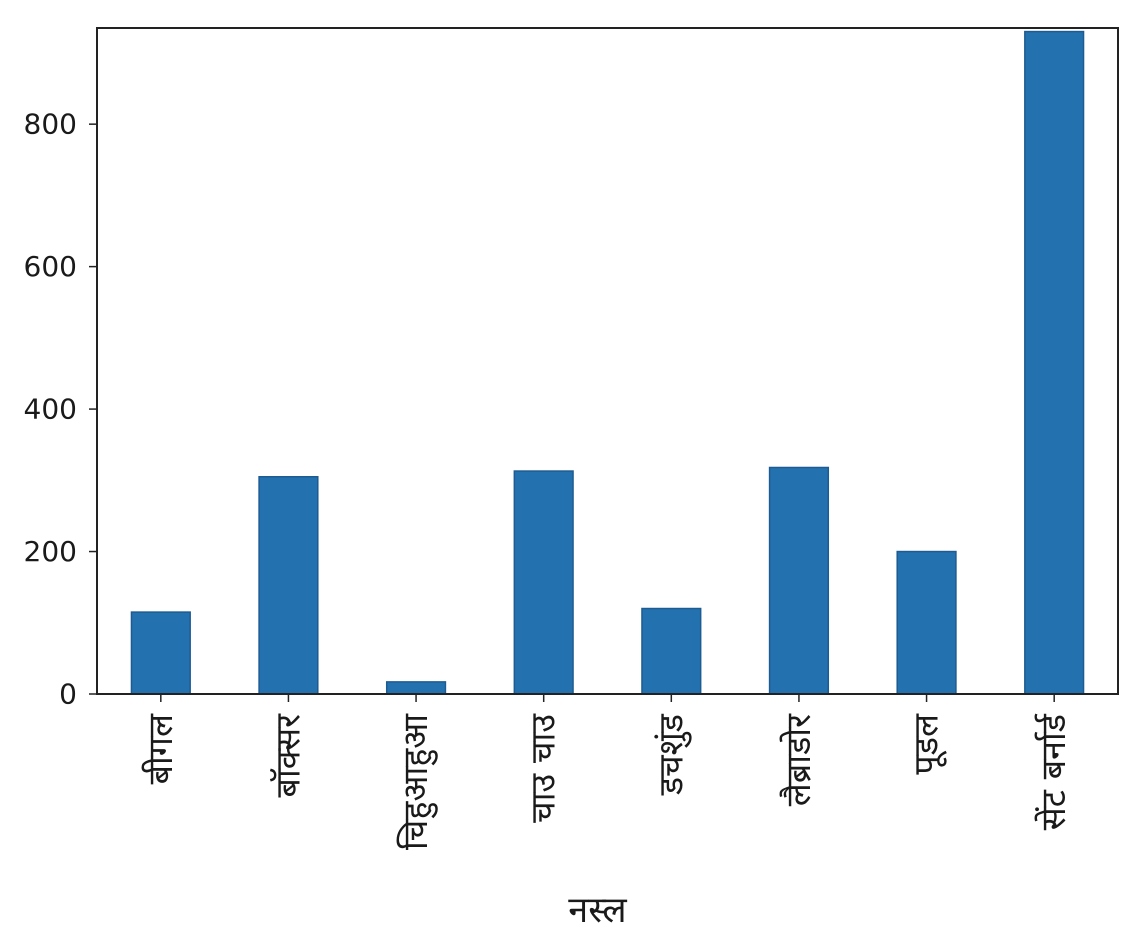 This screenshot has height=941, width=1136. I want to click on x-tick-label-3: चाउ चाउ, so click(544, 768).